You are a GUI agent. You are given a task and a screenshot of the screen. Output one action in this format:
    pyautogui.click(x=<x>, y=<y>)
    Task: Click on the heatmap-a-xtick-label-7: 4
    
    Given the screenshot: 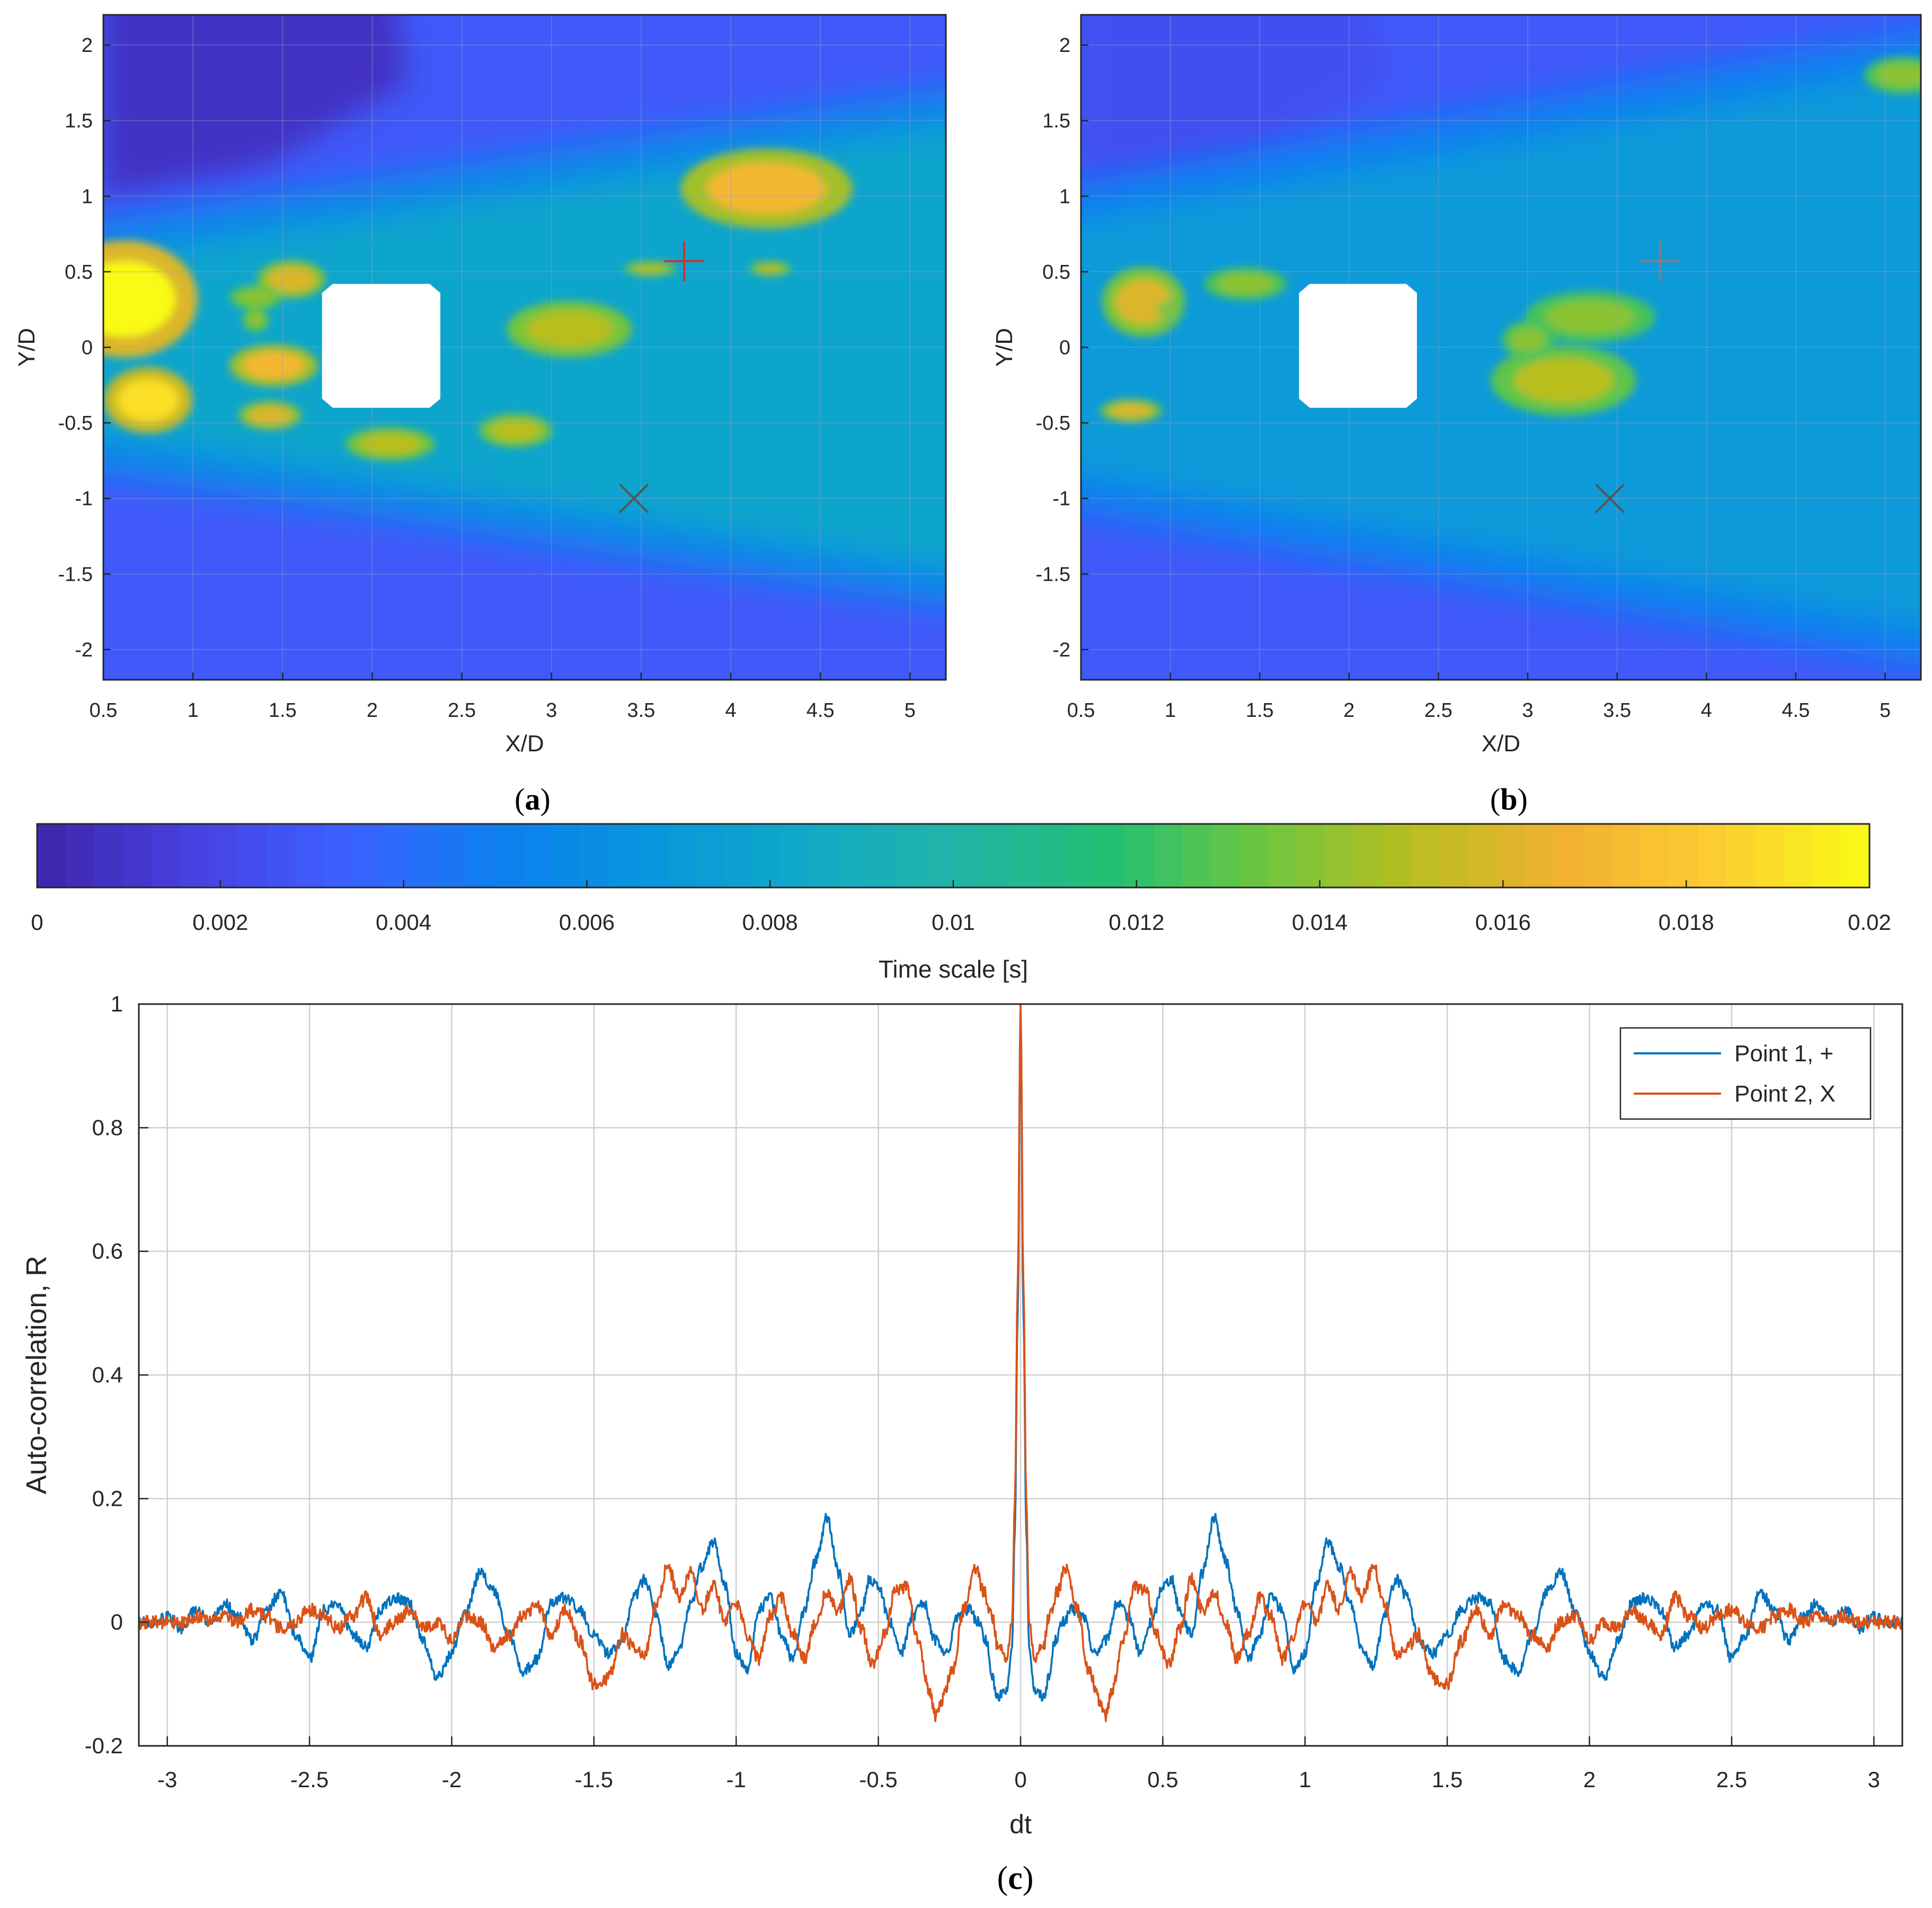 What is the action you would take?
    pyautogui.click(x=731, y=710)
    